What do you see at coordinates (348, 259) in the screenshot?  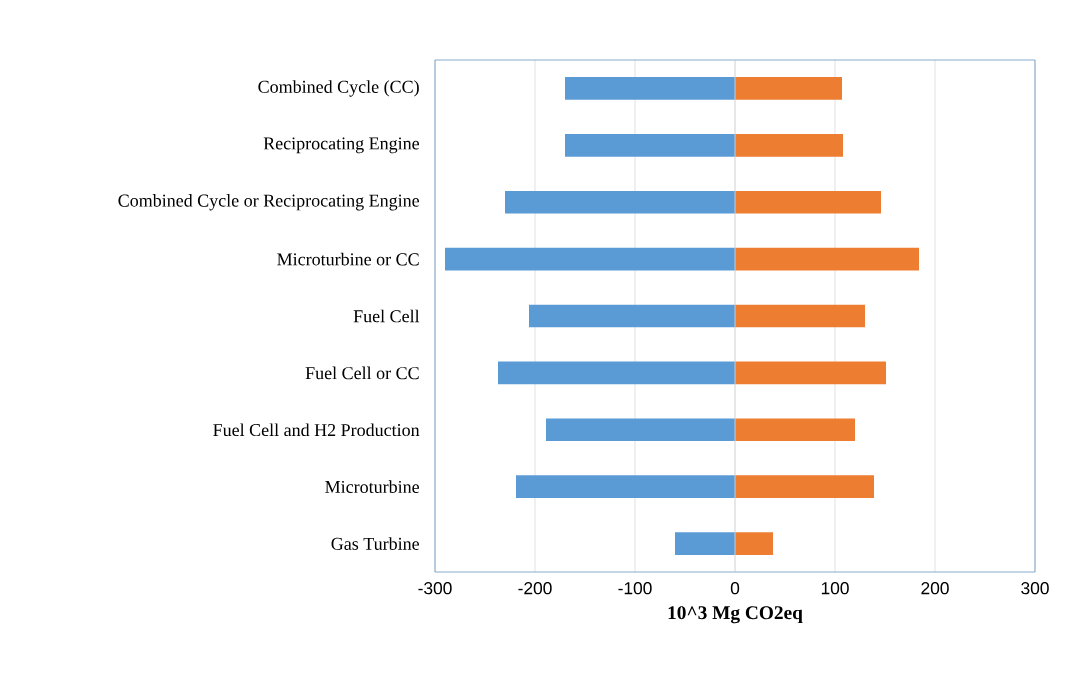 I see `y-tick-label: Microturbine or CC` at bounding box center [348, 259].